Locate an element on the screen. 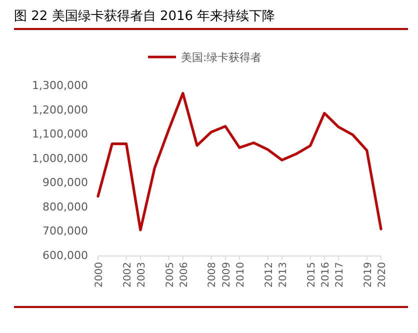 The image size is (418, 333). x-tick-label: 2008 is located at coordinates (212, 275).